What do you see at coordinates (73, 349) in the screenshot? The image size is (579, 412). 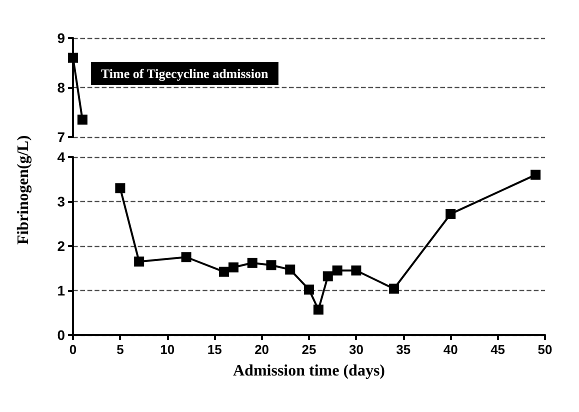 I see `x-tick-label: 0` at bounding box center [73, 349].